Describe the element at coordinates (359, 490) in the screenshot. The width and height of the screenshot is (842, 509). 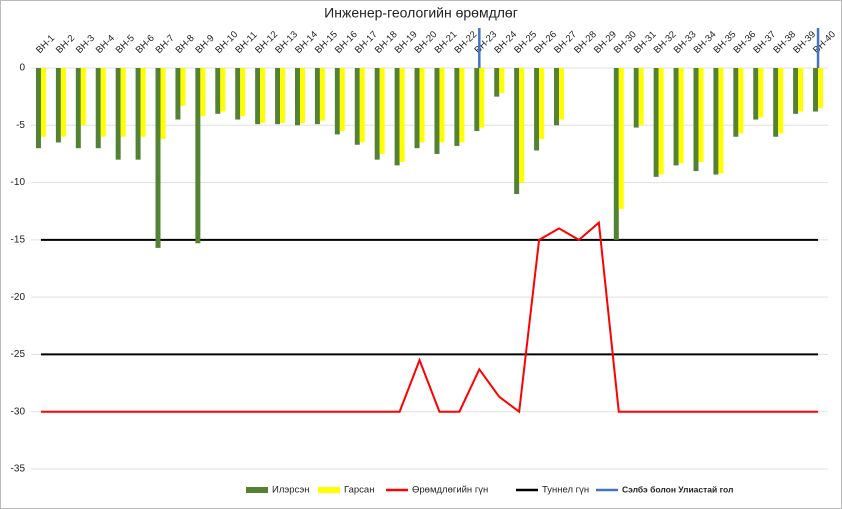
I see `legend-label: Гарсан` at that location.